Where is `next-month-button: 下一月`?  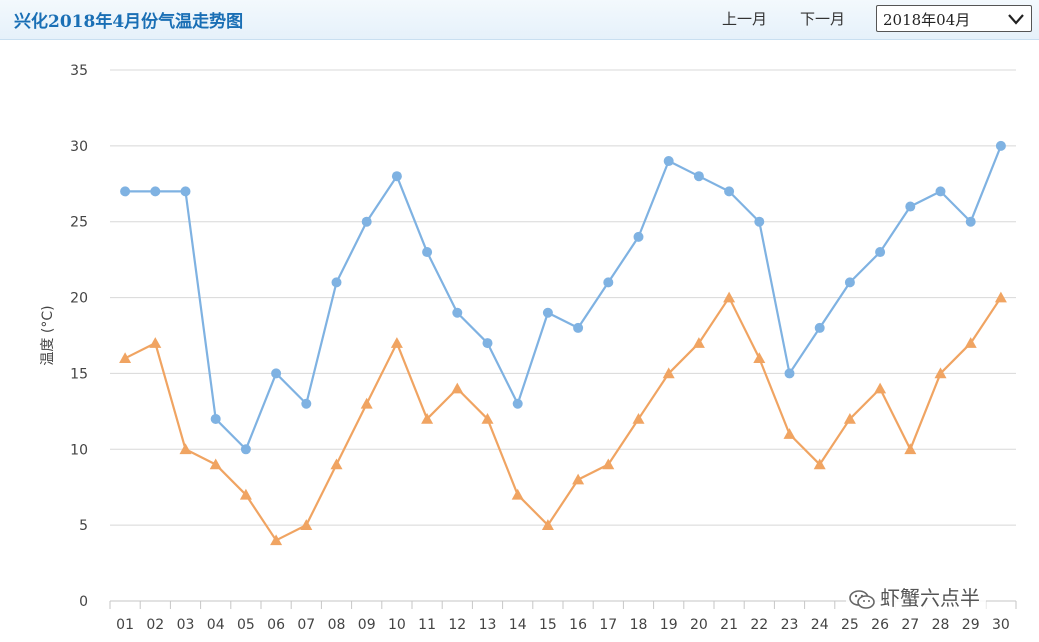 next-month-button: 下一月 is located at coordinates (823, 19).